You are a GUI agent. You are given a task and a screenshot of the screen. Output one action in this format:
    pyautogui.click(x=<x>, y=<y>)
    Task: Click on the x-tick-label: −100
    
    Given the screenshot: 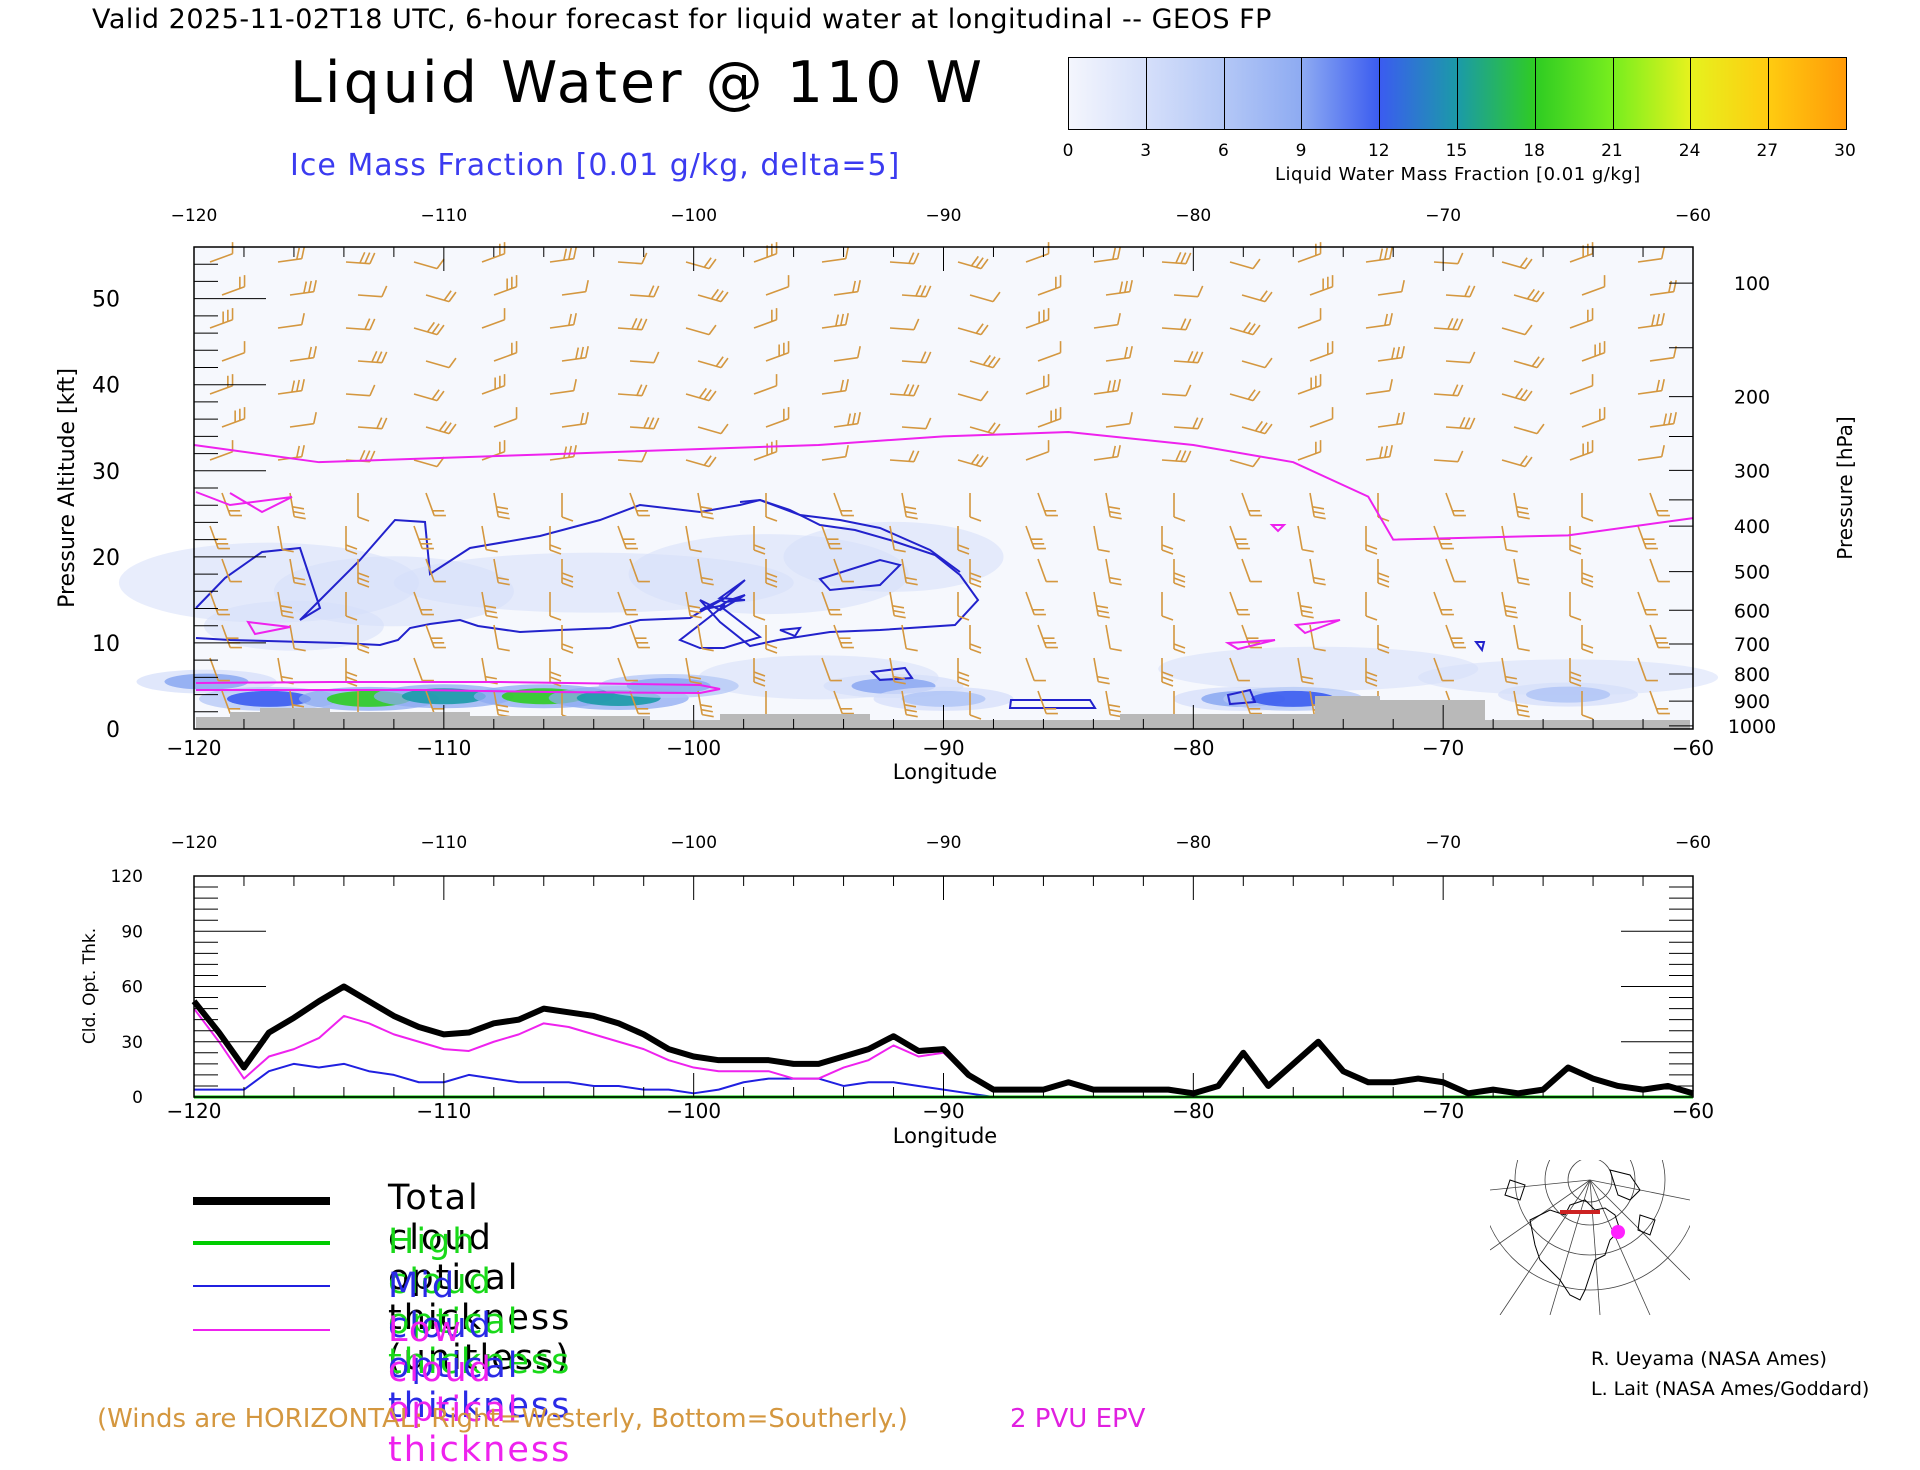 What is the action you would take?
    pyautogui.click(x=693, y=1111)
    